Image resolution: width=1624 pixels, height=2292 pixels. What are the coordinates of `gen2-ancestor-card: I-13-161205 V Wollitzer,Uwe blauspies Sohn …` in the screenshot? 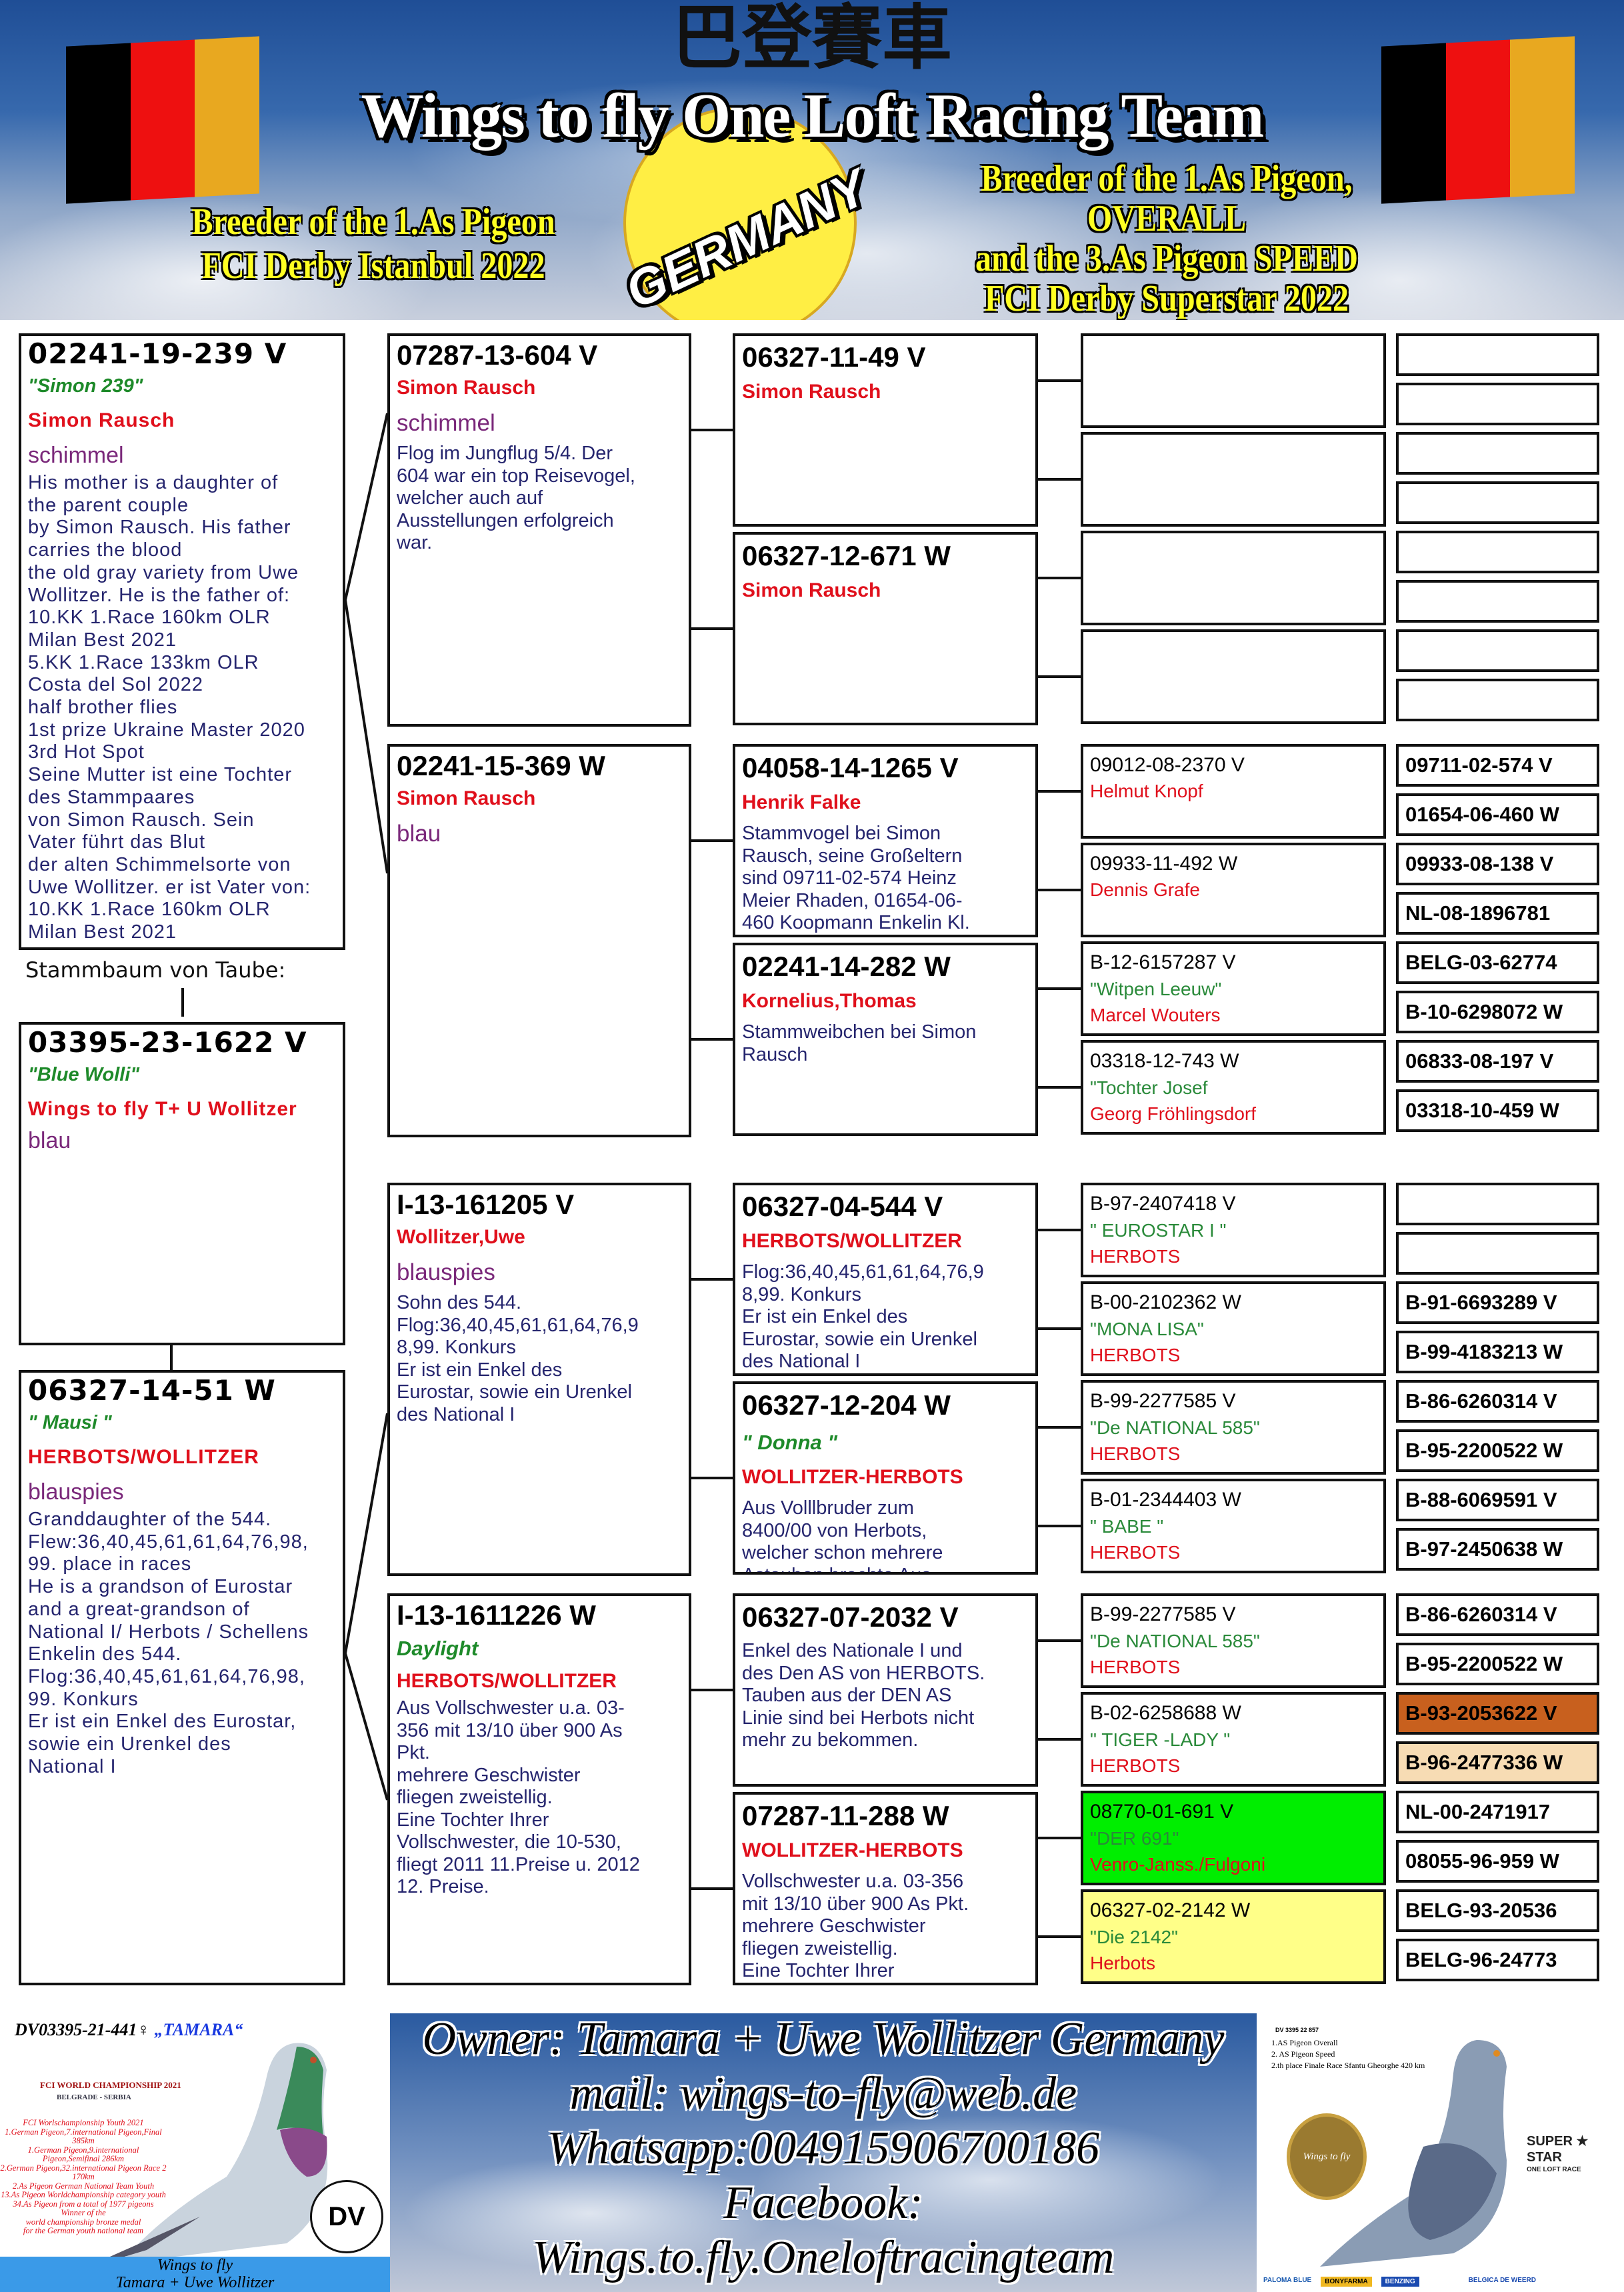 It's located at (539, 1379).